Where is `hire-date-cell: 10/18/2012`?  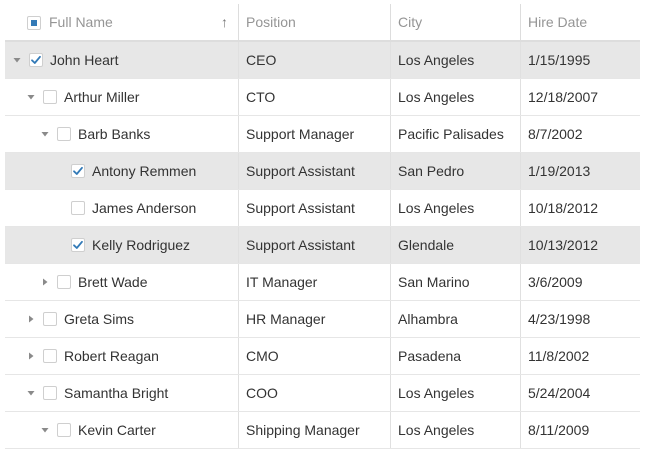 hire-date-cell: 10/18/2012 is located at coordinates (580, 208).